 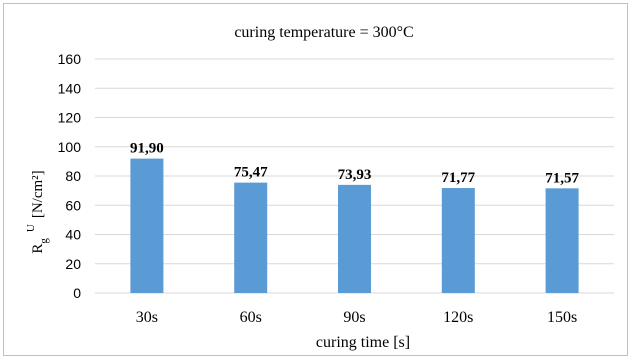 I want to click on data-label: 75,47, so click(x=251, y=173).